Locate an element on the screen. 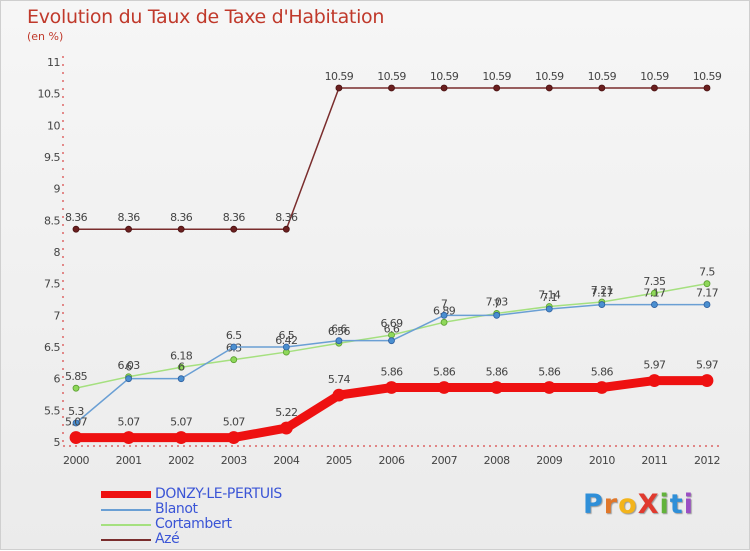  x-tick-label: 2000 is located at coordinates (76, 460).